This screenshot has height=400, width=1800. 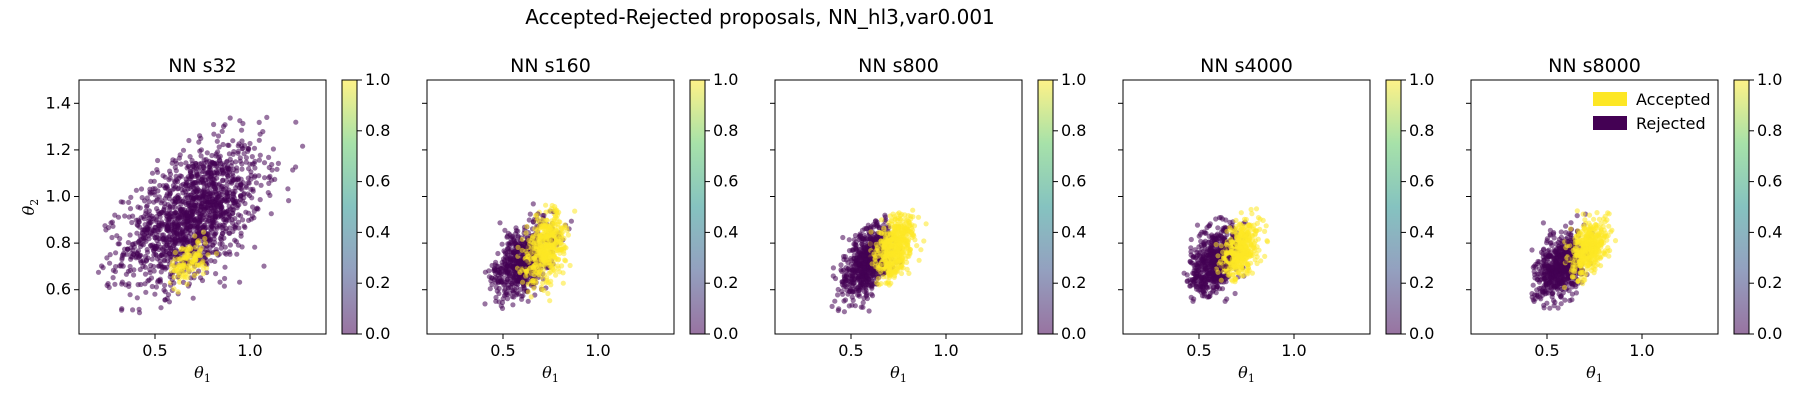 I want to click on colorbar-tick-label: 0.0, so click(x=725, y=333).